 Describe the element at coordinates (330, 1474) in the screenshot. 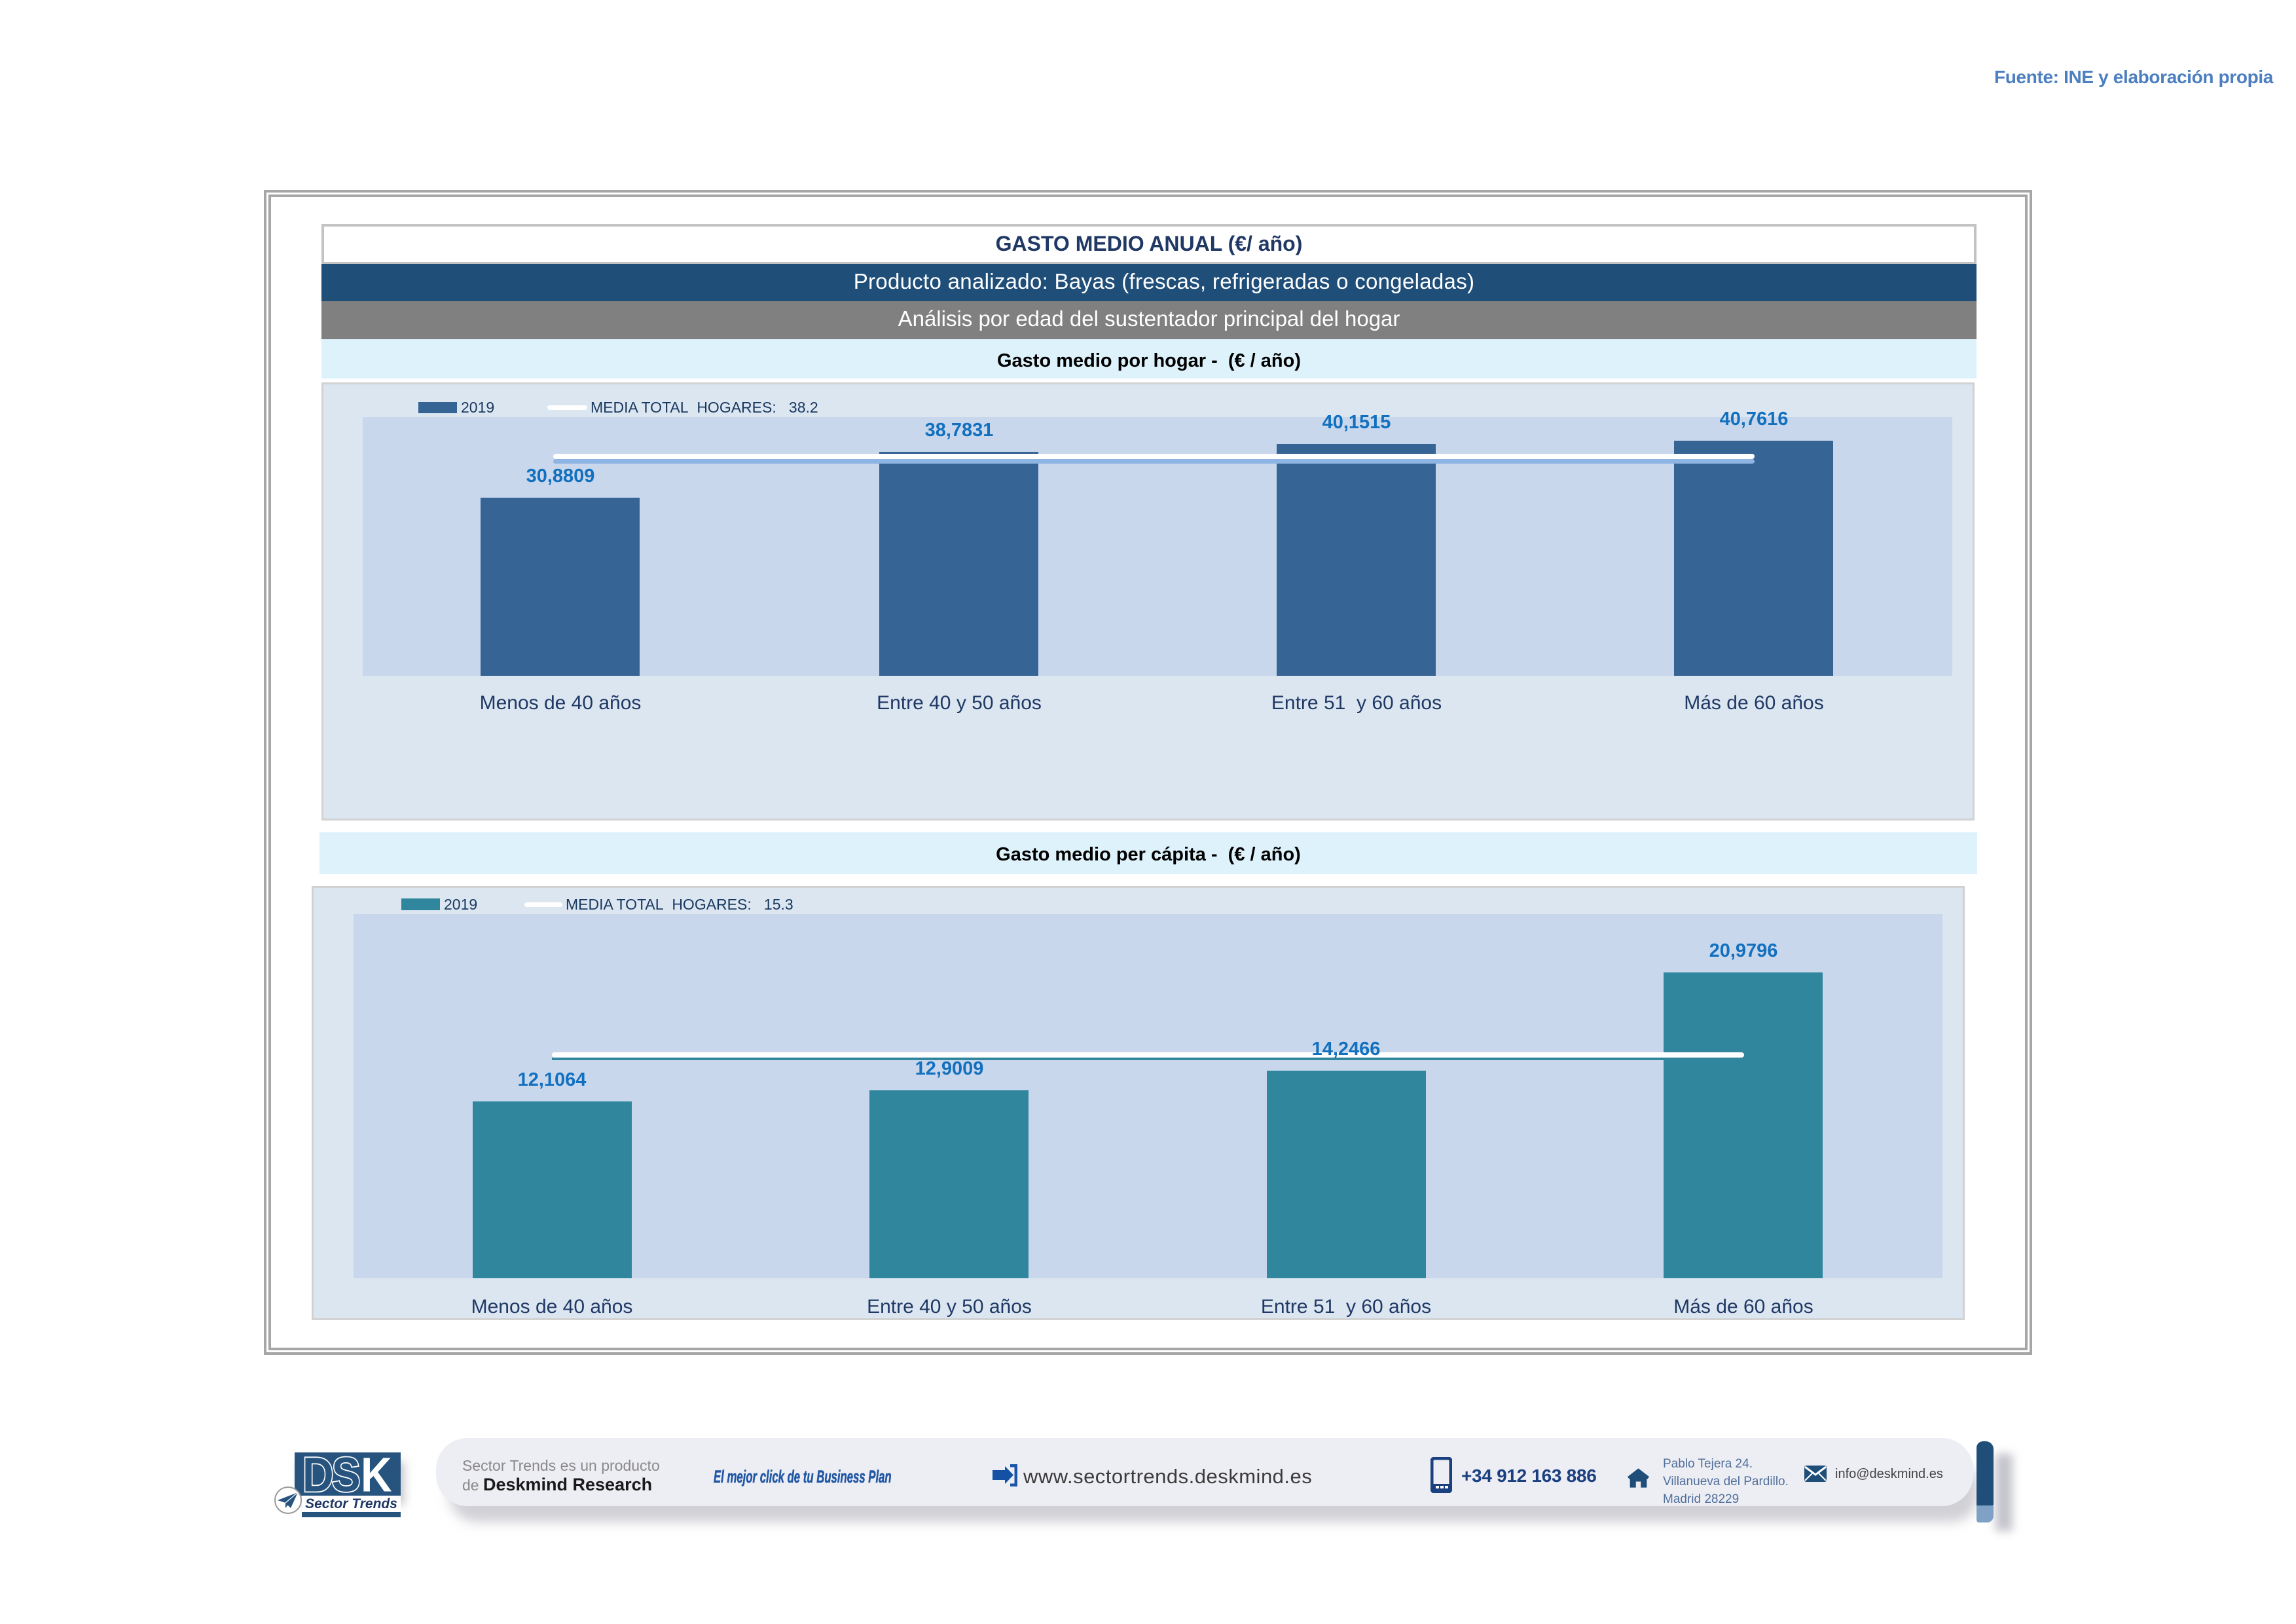

I see `svg-text: DS` at that location.